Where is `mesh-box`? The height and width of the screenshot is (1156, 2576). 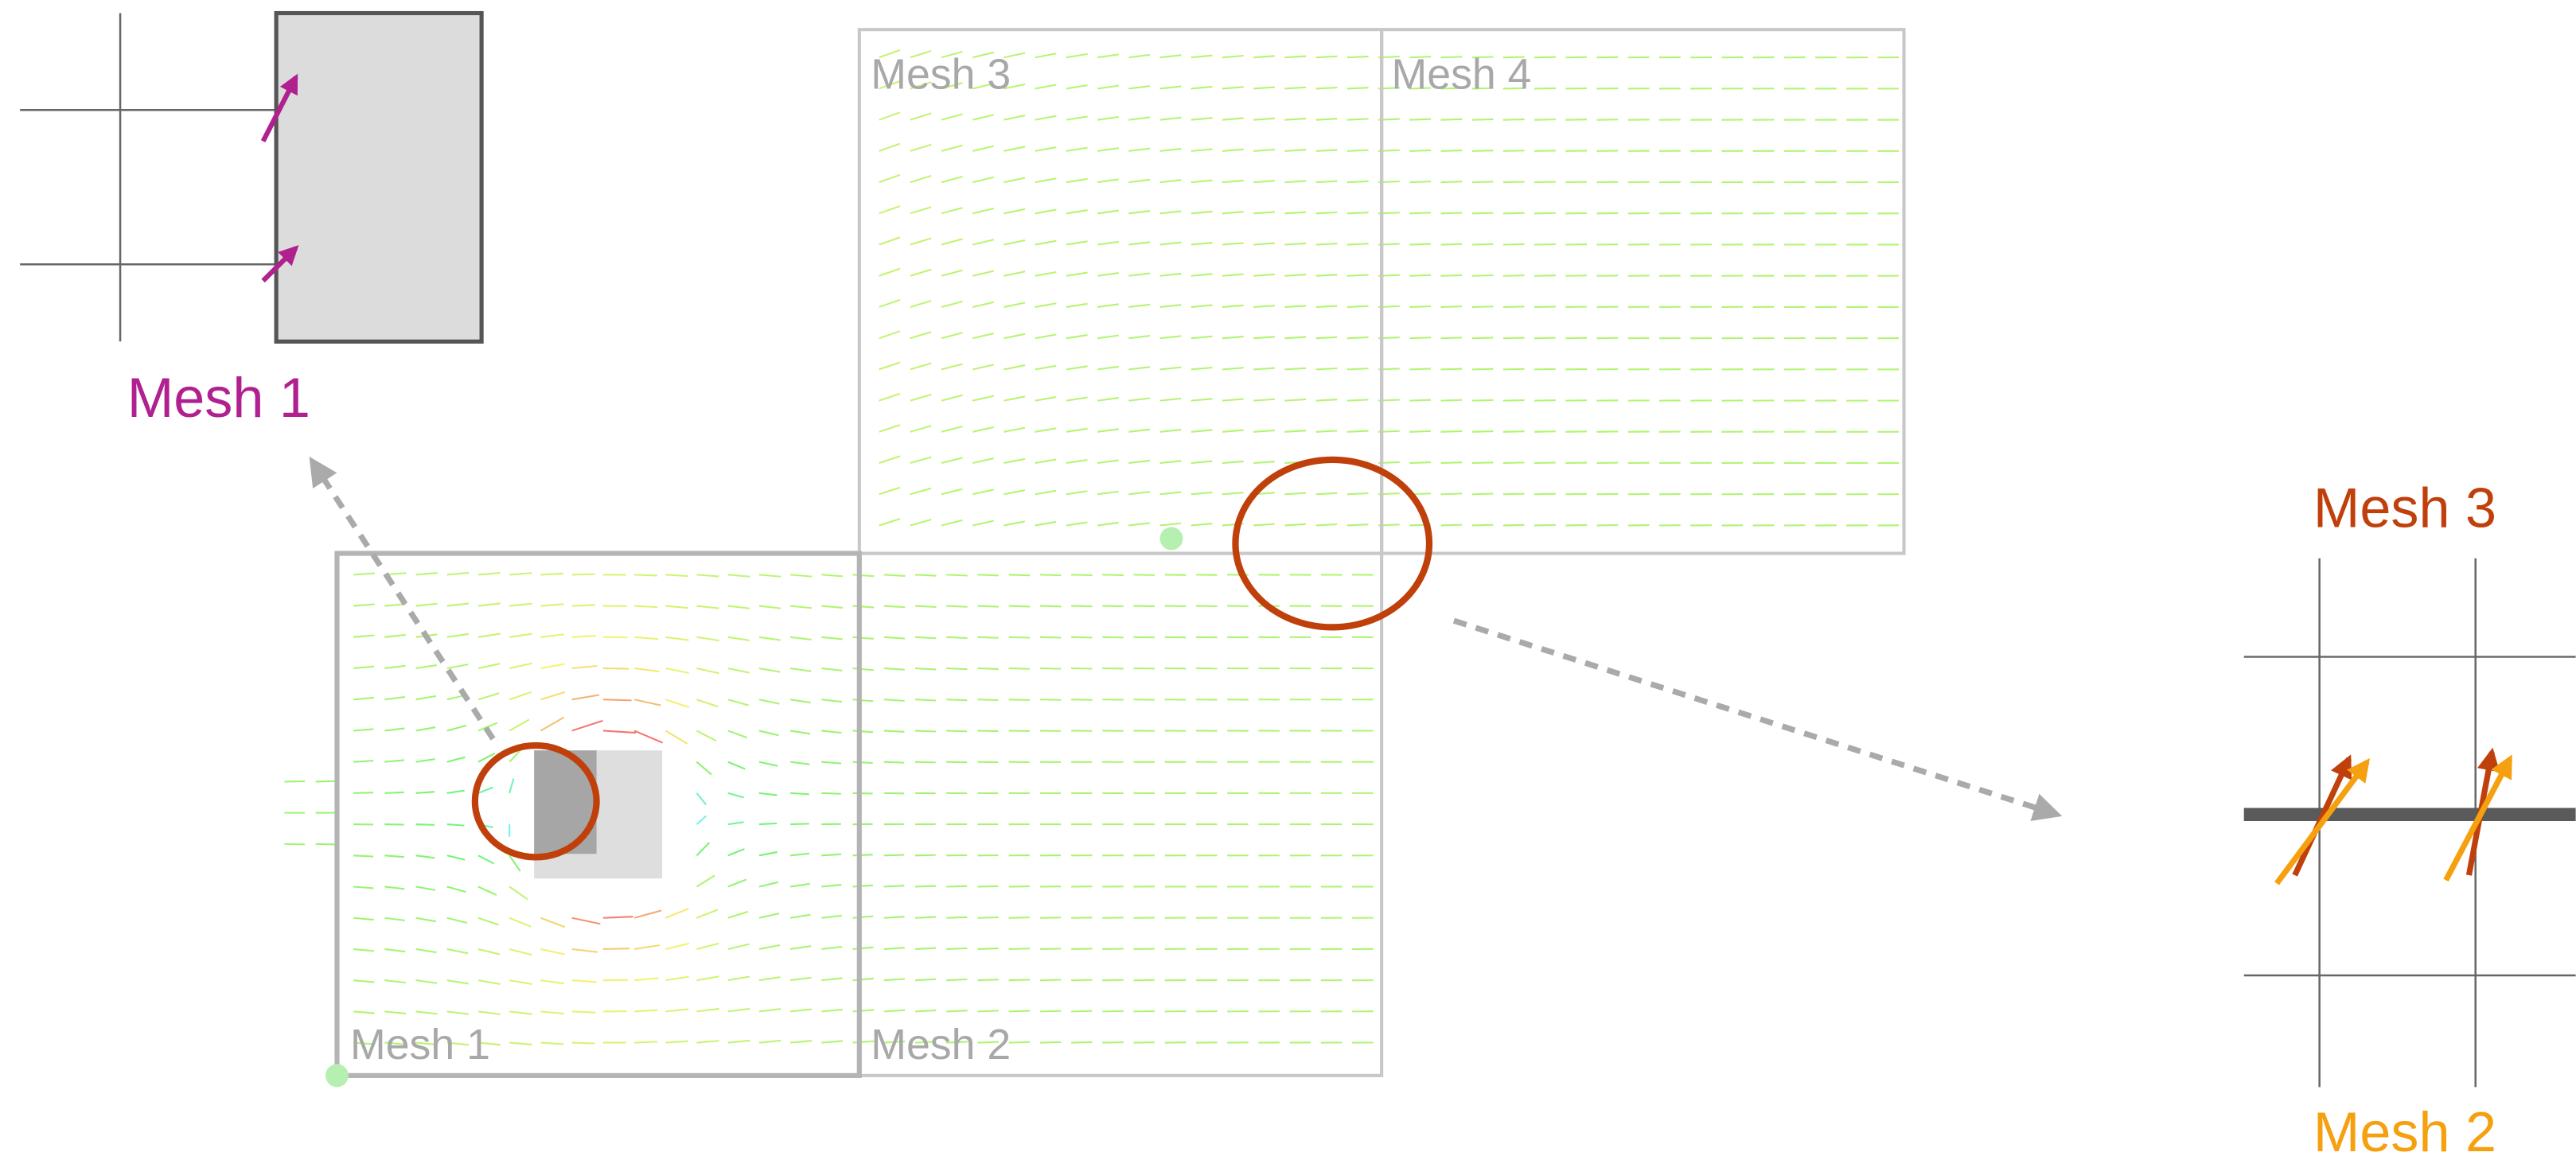 mesh-box is located at coordinates (598, 814).